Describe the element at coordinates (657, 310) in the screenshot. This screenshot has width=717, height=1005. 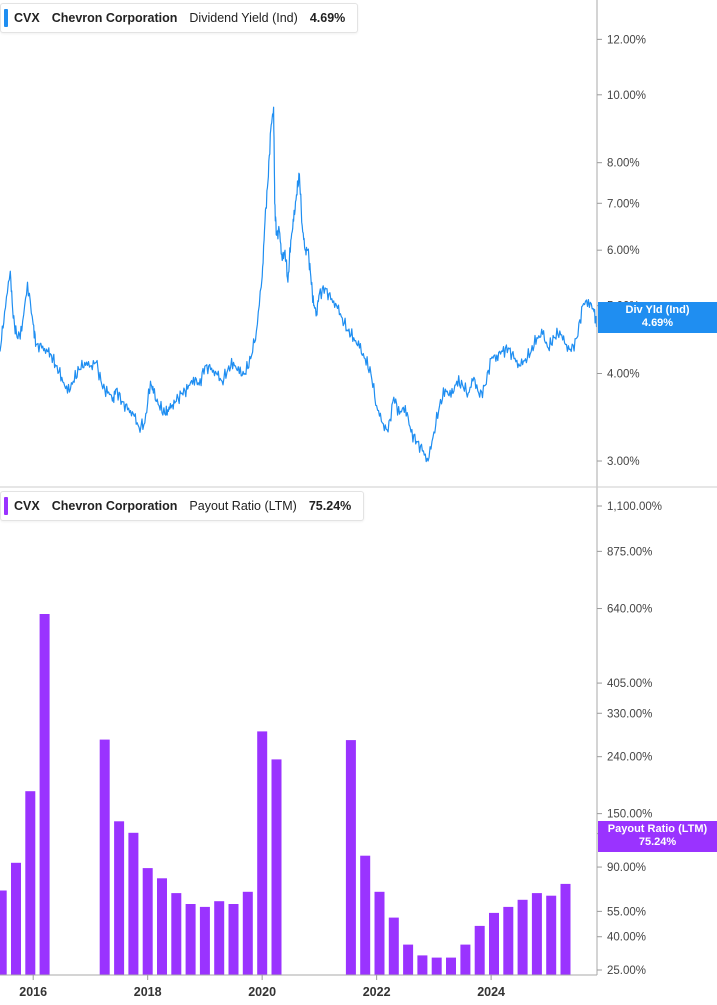
I see `yield-tag-label: Div Yld (Ind)` at that location.